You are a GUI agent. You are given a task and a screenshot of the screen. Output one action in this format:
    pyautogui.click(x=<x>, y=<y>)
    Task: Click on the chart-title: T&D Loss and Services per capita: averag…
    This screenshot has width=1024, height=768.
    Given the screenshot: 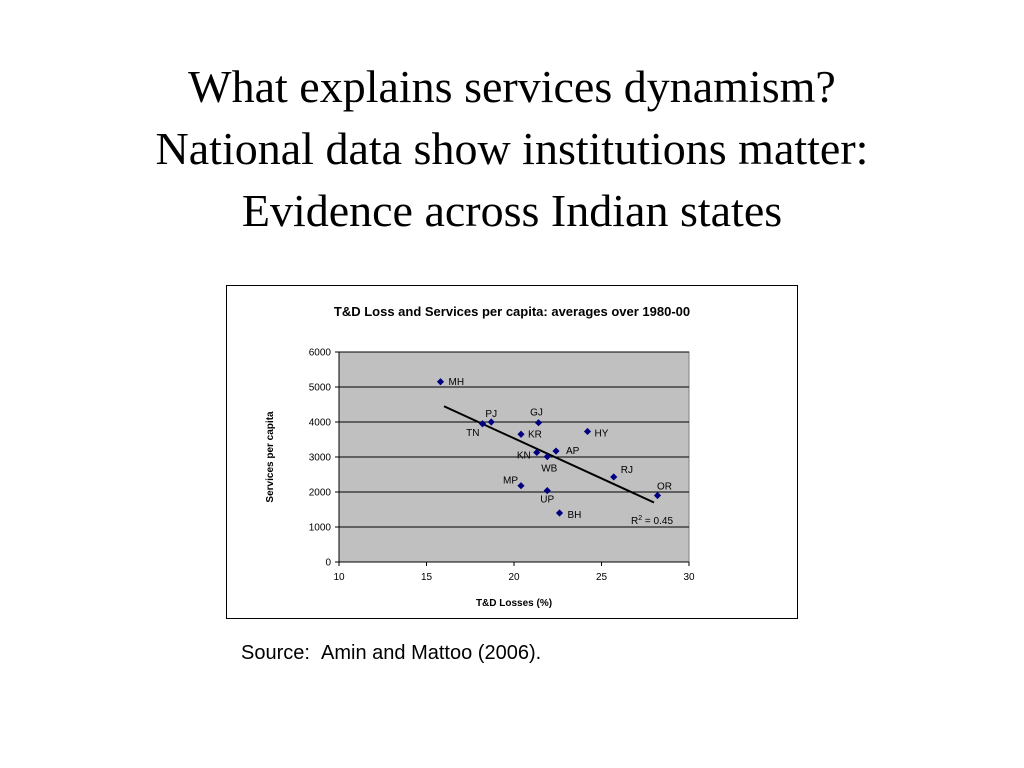 What is the action you would take?
    pyautogui.click(x=512, y=311)
    